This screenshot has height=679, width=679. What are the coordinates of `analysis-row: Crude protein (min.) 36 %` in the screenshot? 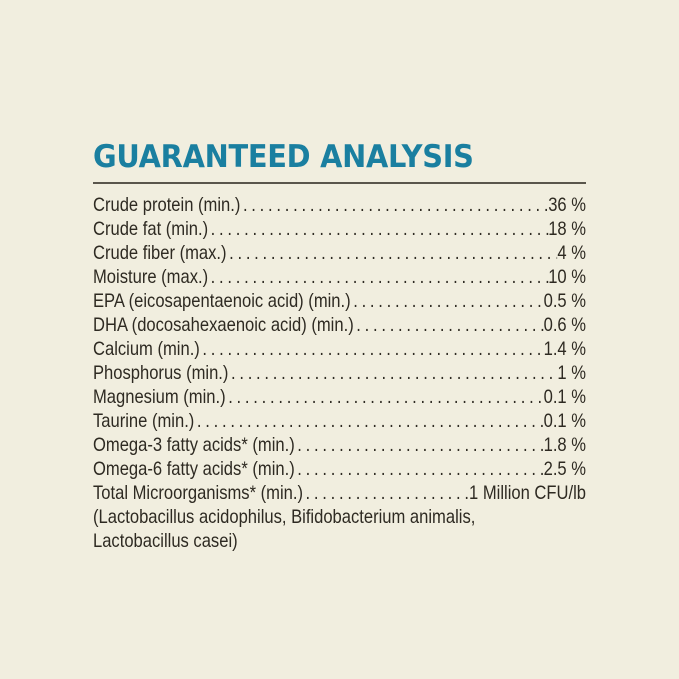 It's located at (339, 205).